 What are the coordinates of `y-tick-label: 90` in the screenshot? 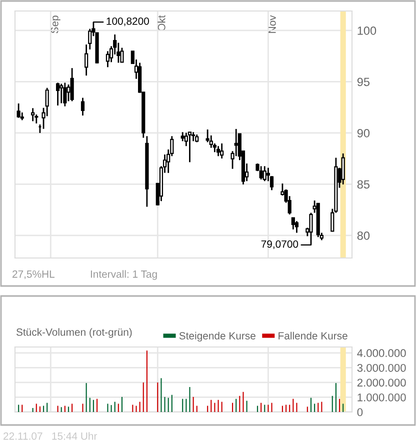 It's located at (363, 133).